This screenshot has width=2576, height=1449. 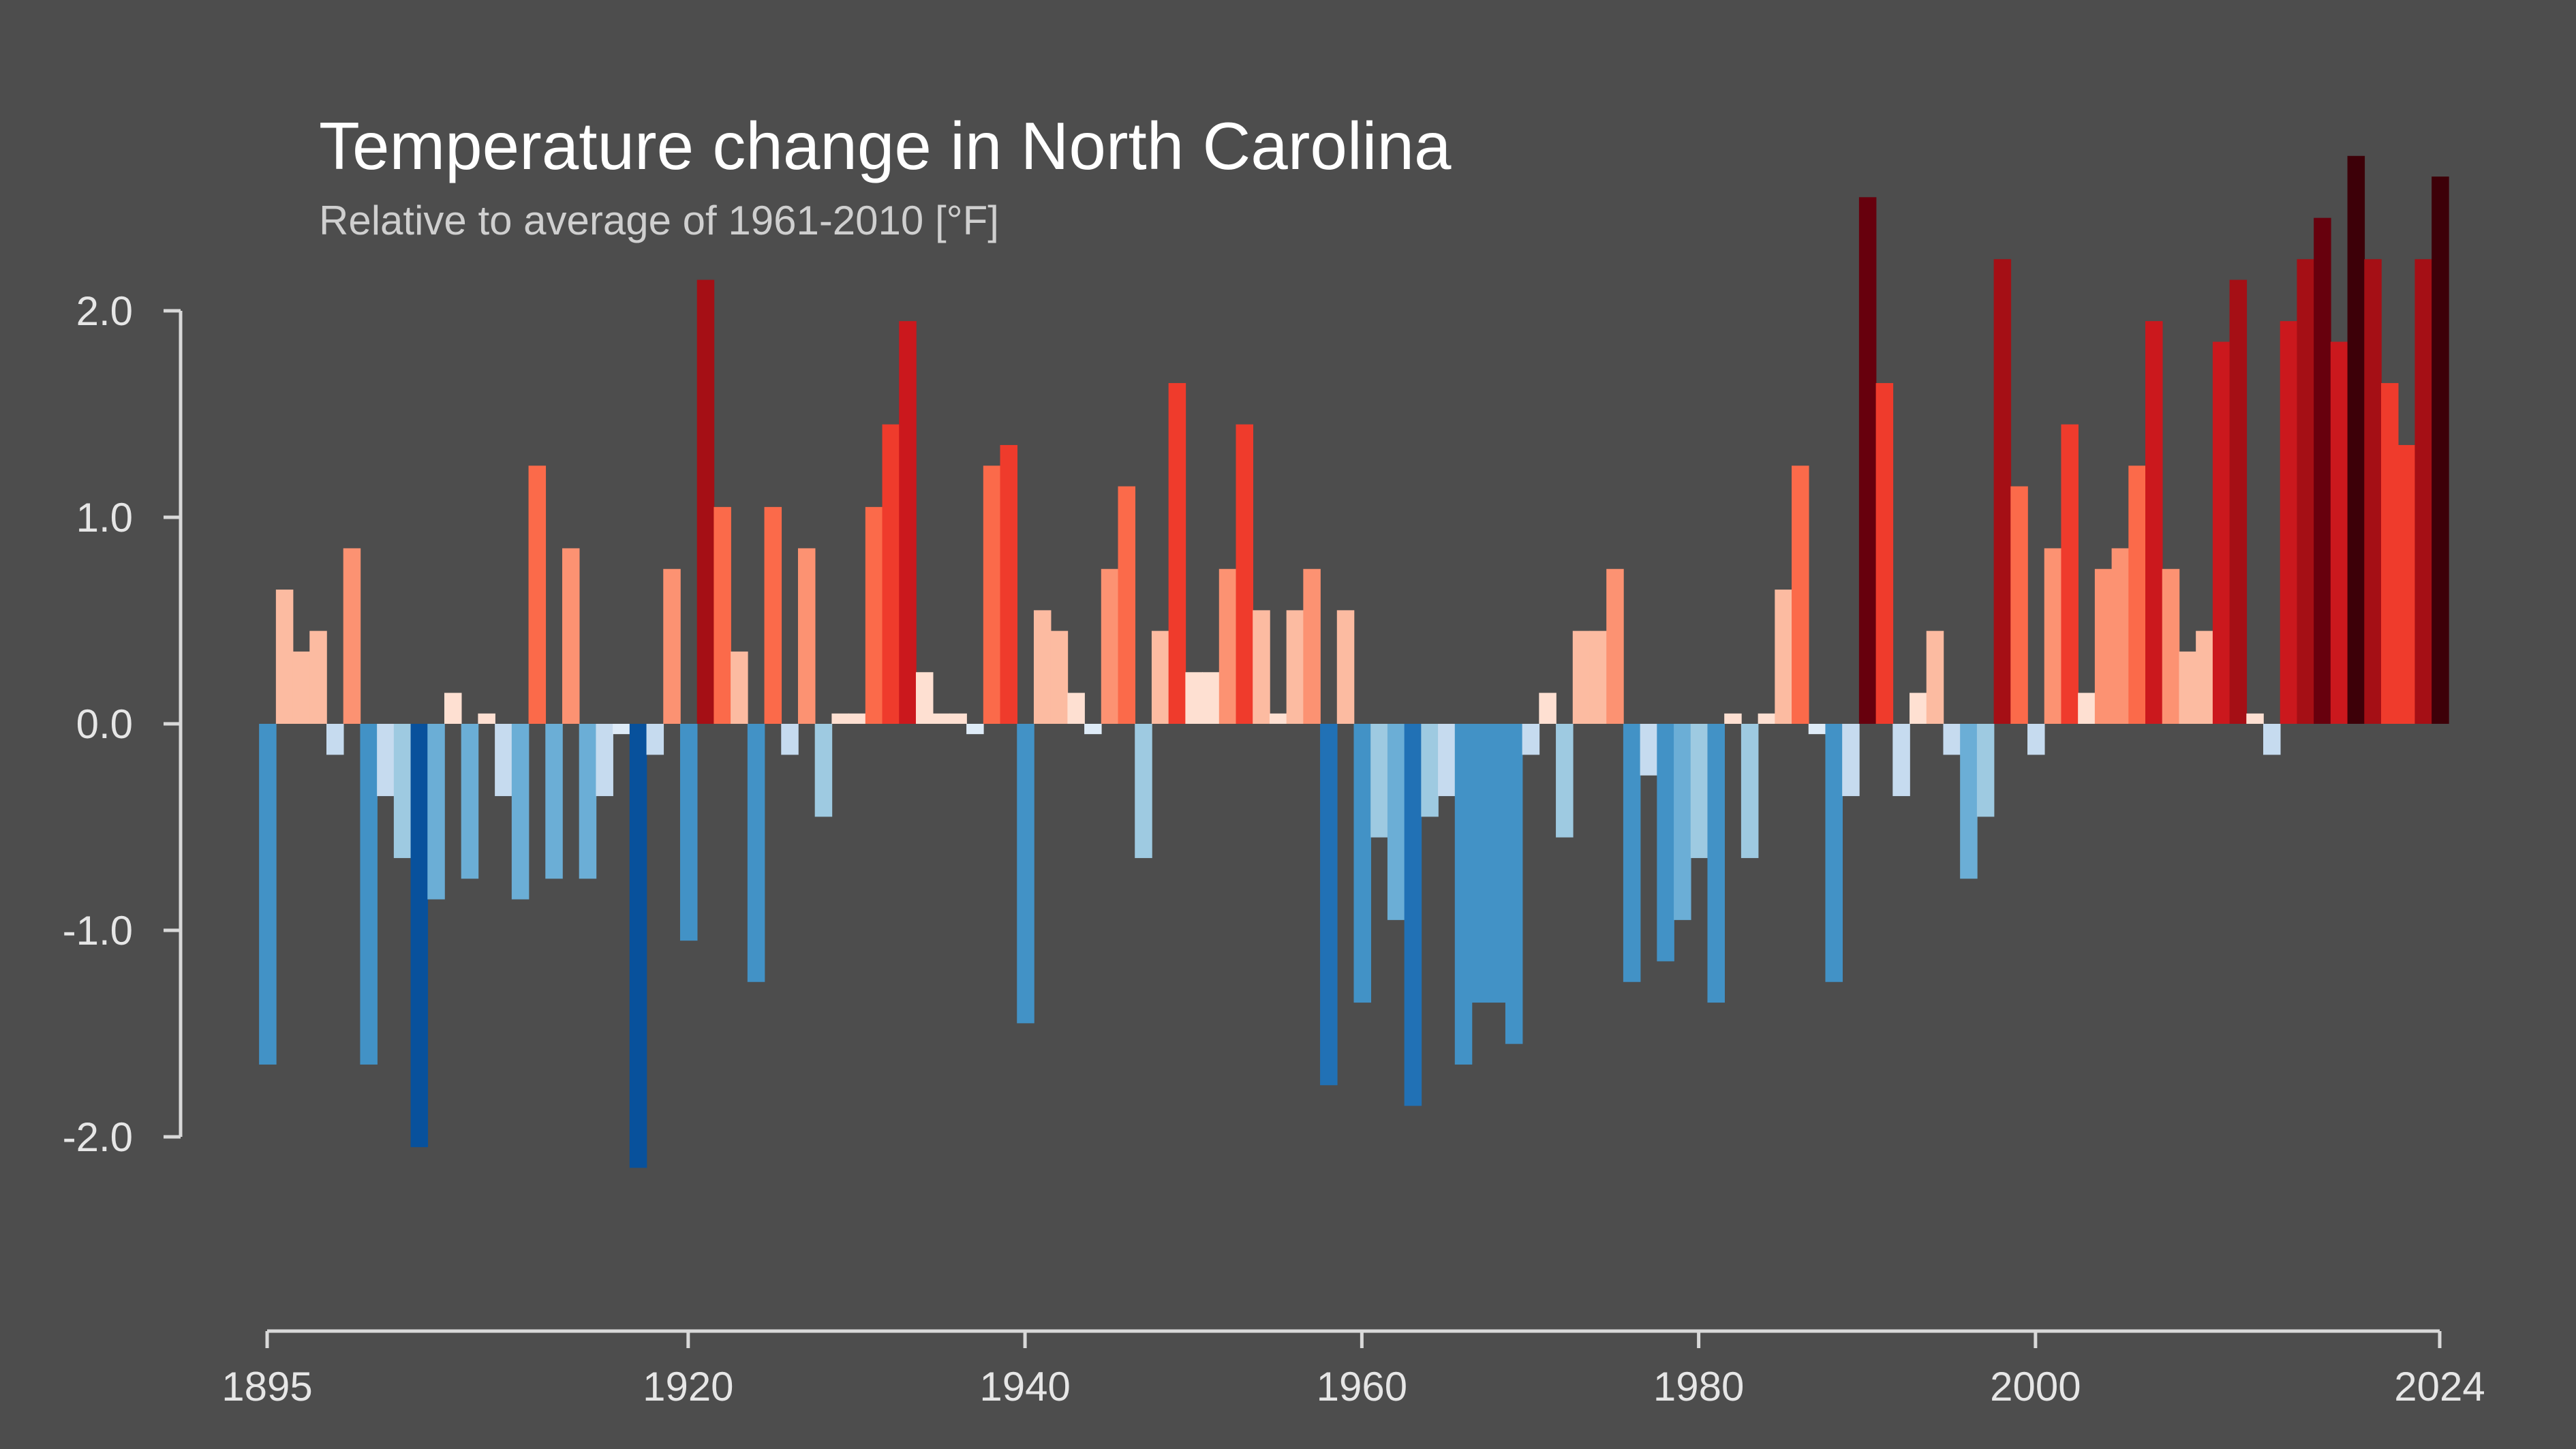 What do you see at coordinates (891, 574) in the screenshot?
I see `bar-1932` at bounding box center [891, 574].